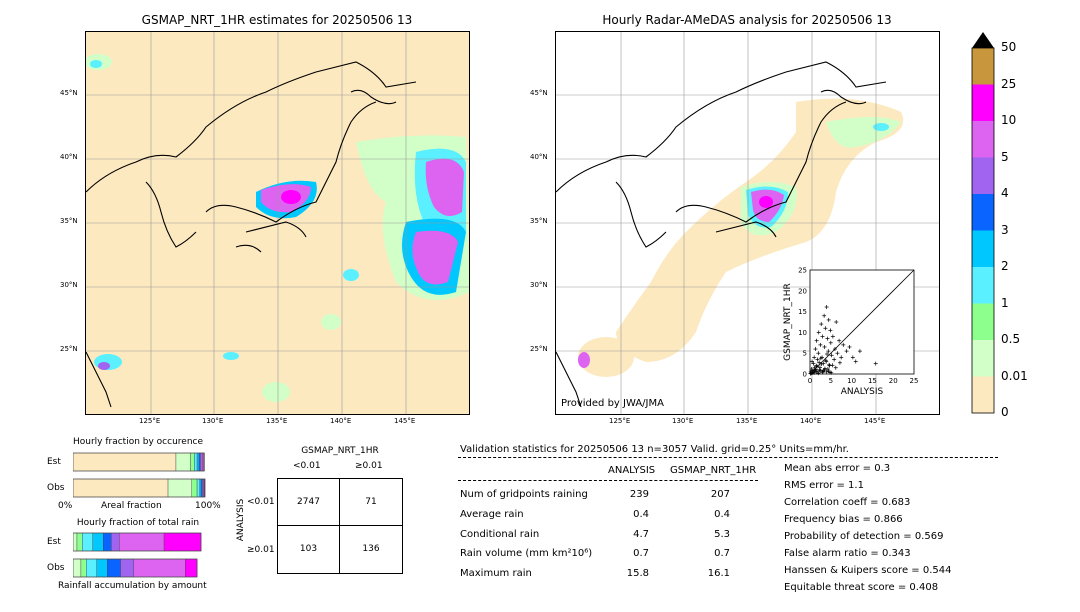 The width and height of the screenshot is (1080, 612). What do you see at coordinates (56, 488) in the screenshot?
I see `occurrence-obs-label: Obs` at bounding box center [56, 488].